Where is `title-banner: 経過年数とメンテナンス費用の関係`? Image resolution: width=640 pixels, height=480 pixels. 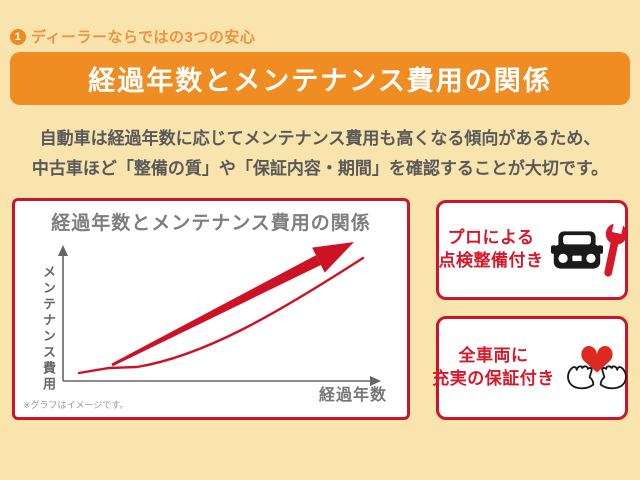 title-banner: 経過年数とメンテナンス費用の関係 is located at coordinates (320, 78).